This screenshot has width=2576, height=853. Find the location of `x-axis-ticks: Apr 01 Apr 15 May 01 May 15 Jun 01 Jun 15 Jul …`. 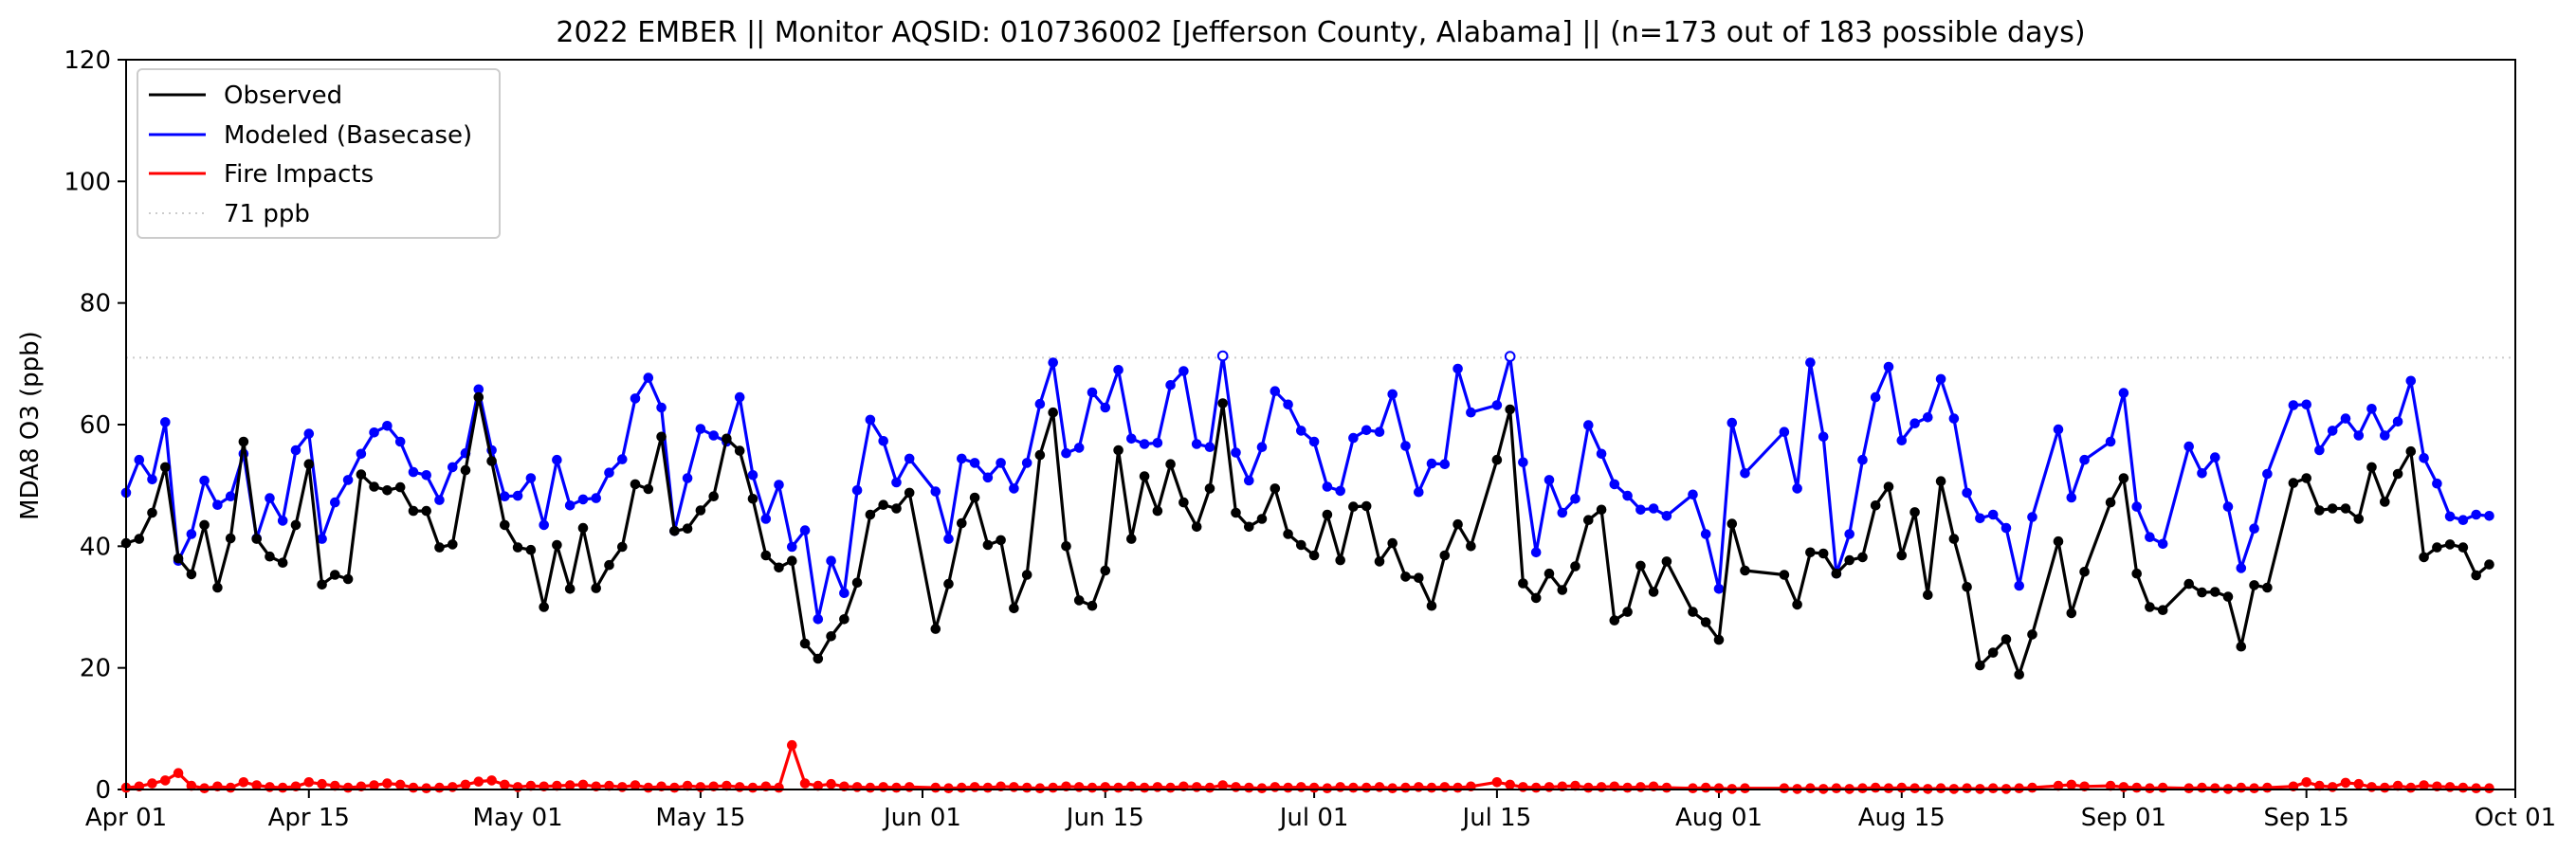

x-axis-ticks: Apr 01 Apr 15 May 01 May 15 Jun 01 Jun 15 Jul … is located at coordinates (1320, 810).